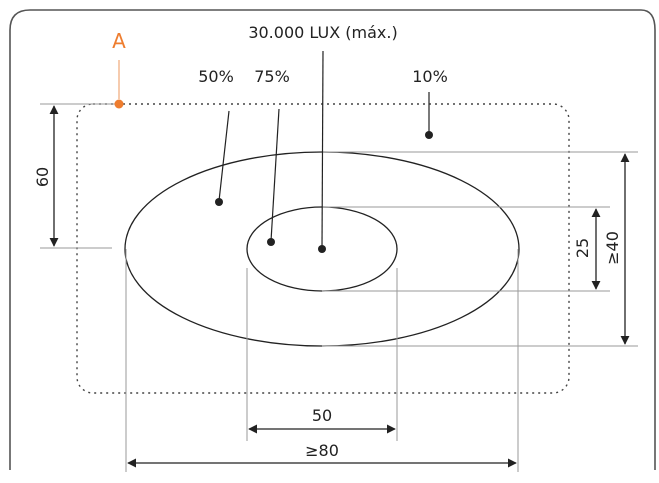  I want to click on dimension-60-label: 60, so click(42, 177).